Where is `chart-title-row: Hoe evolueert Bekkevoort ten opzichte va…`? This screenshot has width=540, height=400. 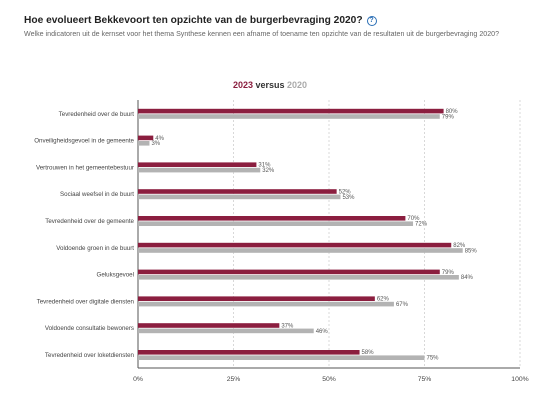 chart-title-row: Hoe evolueert Bekkevoort ten opzichte va… is located at coordinates (274, 20).